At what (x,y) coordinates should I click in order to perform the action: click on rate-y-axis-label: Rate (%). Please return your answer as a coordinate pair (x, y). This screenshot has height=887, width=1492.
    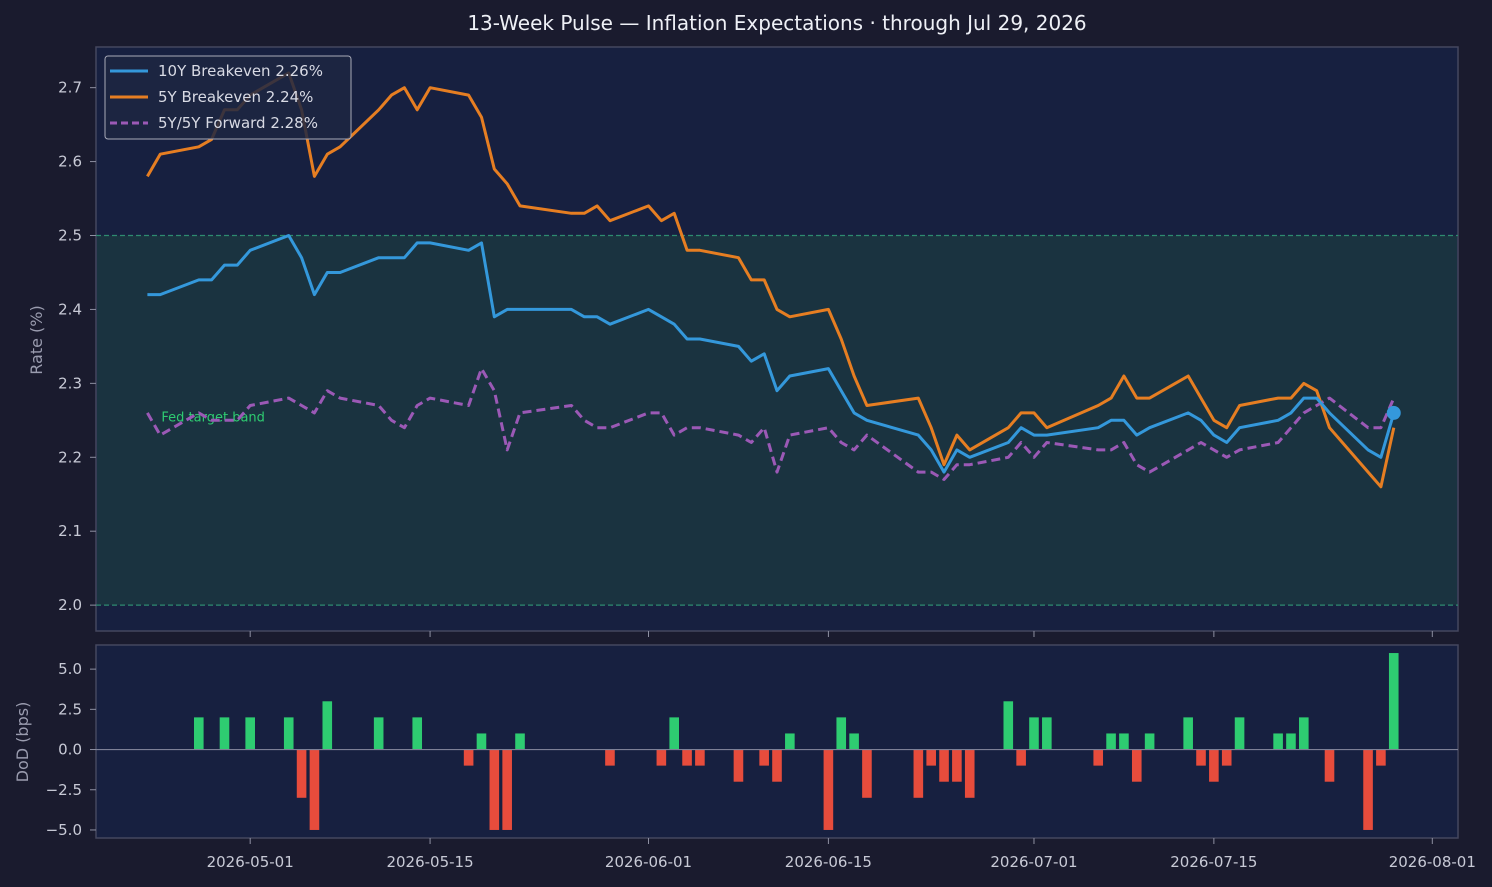
    Looking at the image, I should click on (36, 339).